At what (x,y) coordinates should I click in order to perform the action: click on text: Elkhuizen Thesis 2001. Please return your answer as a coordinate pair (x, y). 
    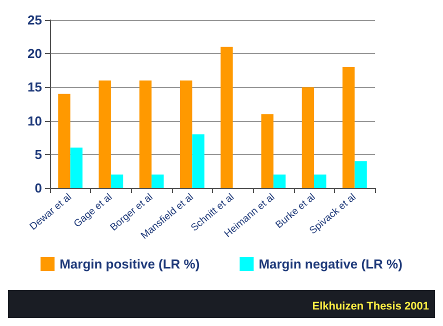
    Looking at the image, I should click on (371, 306).